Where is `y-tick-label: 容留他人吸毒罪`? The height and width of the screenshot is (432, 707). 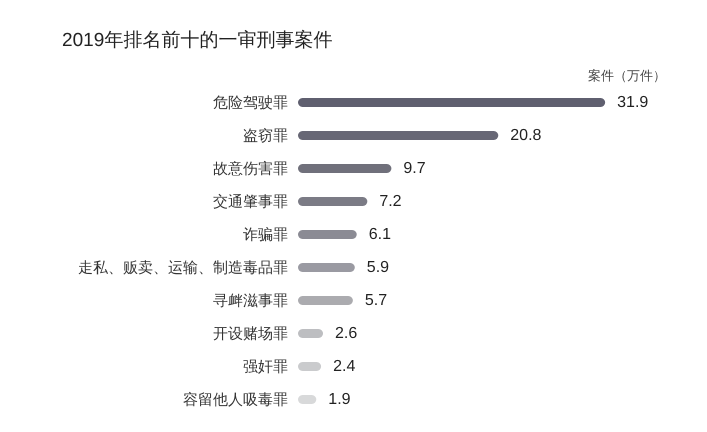 y-tick-label: 容留他人吸毒罪 is located at coordinates (235, 399).